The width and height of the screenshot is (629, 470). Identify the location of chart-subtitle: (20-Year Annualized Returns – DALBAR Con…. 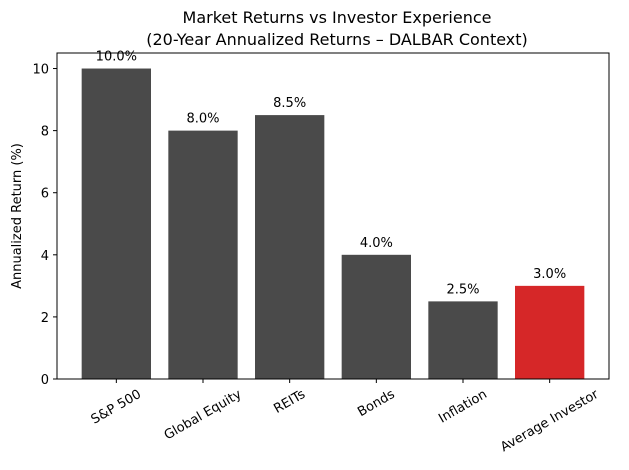
(337, 39).